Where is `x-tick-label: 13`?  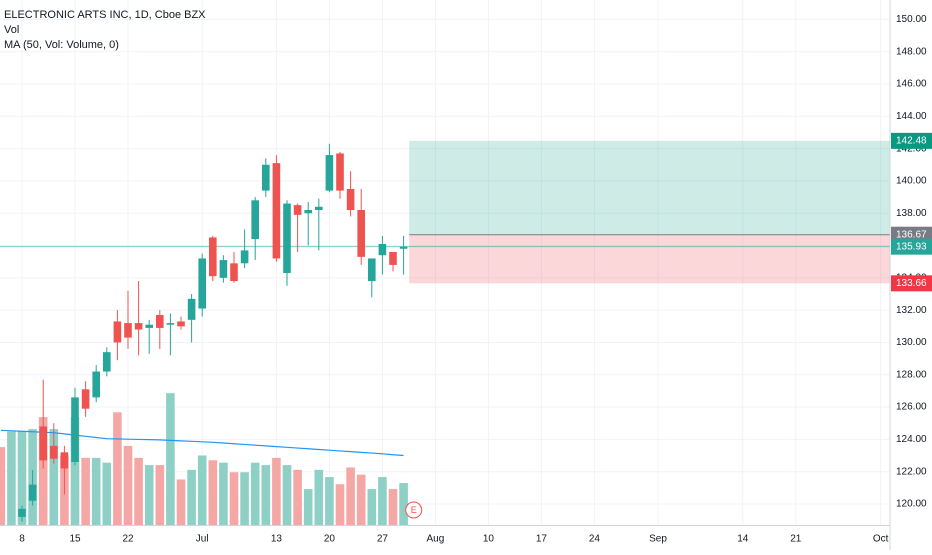 x-tick-label: 13 is located at coordinates (277, 539).